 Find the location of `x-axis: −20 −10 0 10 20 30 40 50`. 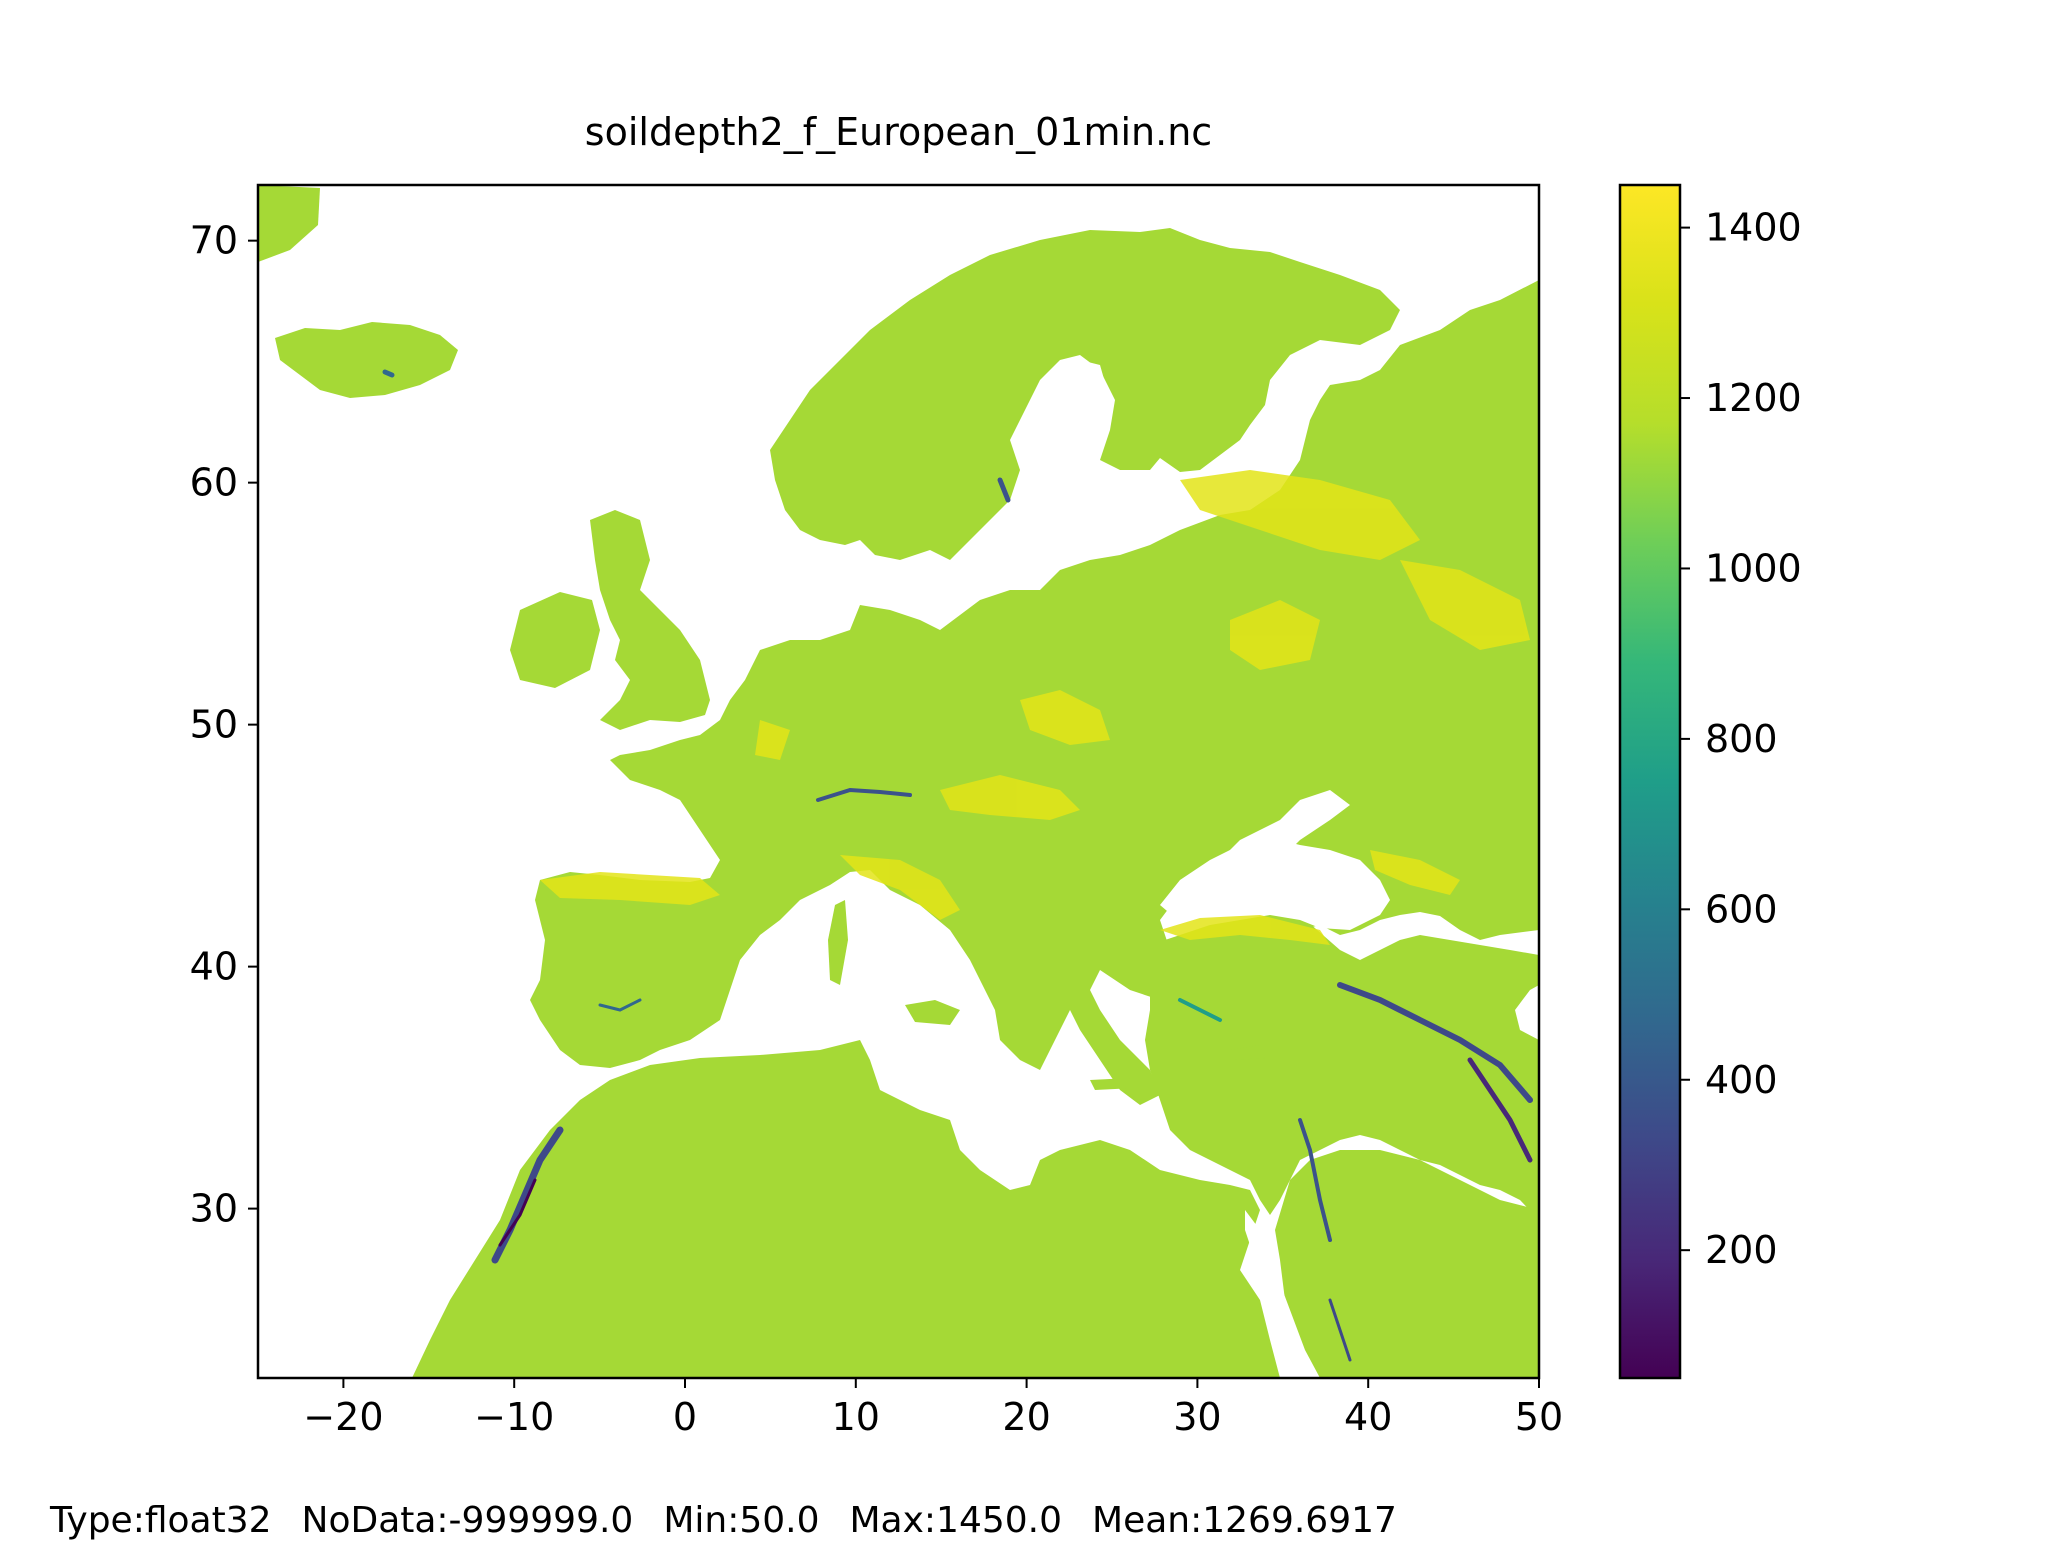

x-axis: −20 −10 0 10 20 30 40 50 is located at coordinates (933, 1408).